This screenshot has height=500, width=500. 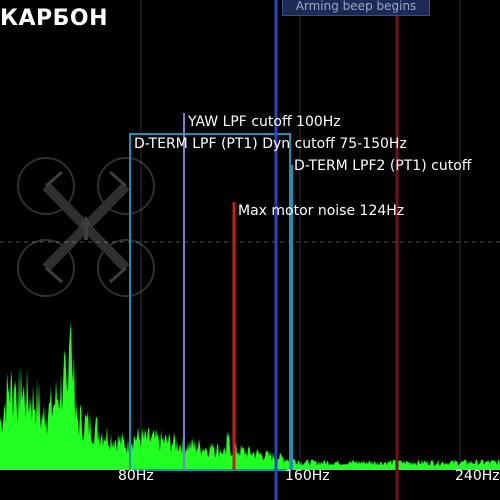 I want to click on arming-beep-tooltip: Arming beep begins, so click(x=356, y=8).